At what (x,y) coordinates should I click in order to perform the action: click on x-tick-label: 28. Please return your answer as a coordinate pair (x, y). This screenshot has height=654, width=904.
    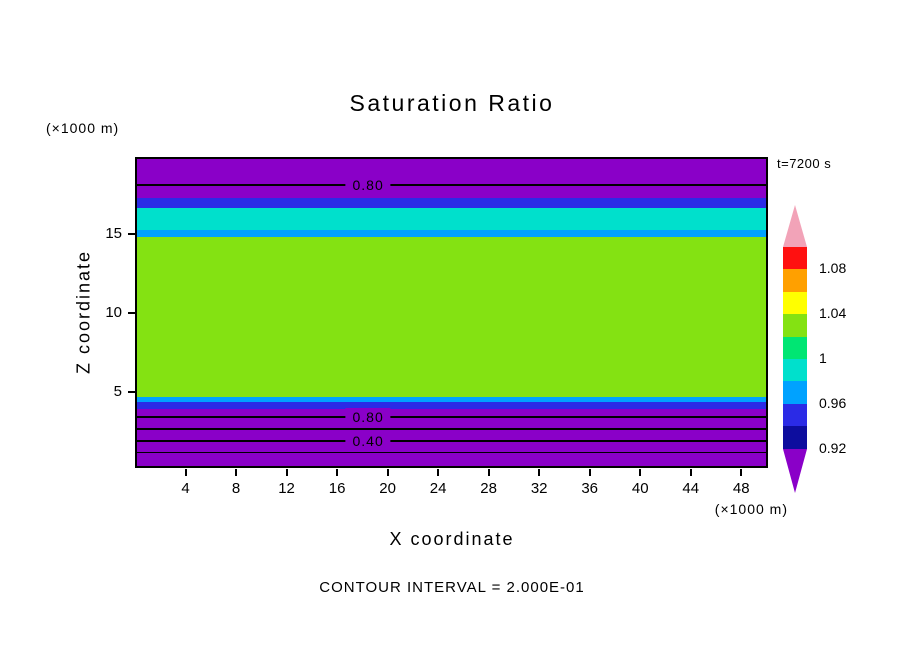
    Looking at the image, I should click on (488, 488).